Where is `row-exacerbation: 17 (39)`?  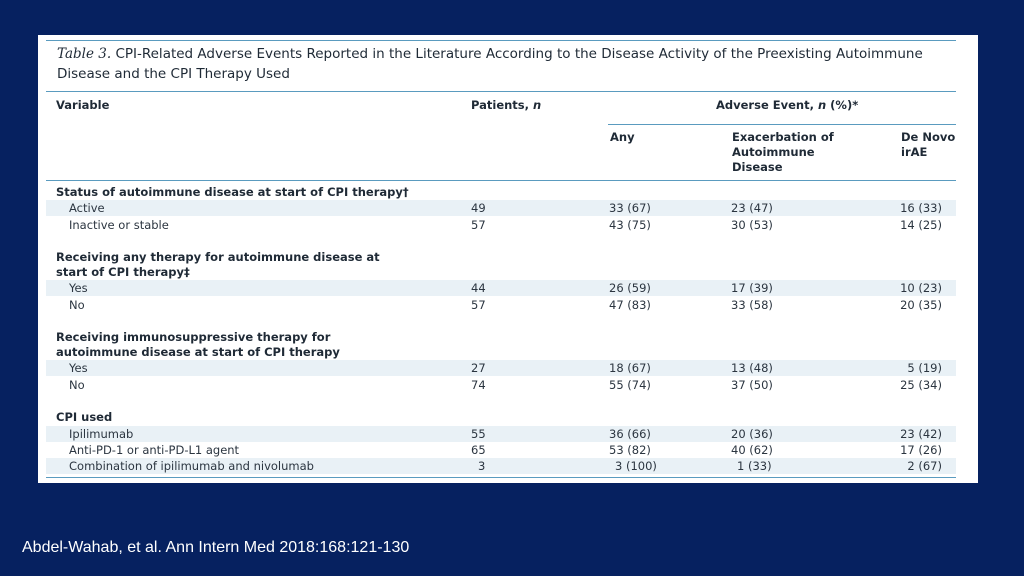 row-exacerbation: 17 (39) is located at coordinates (752, 288).